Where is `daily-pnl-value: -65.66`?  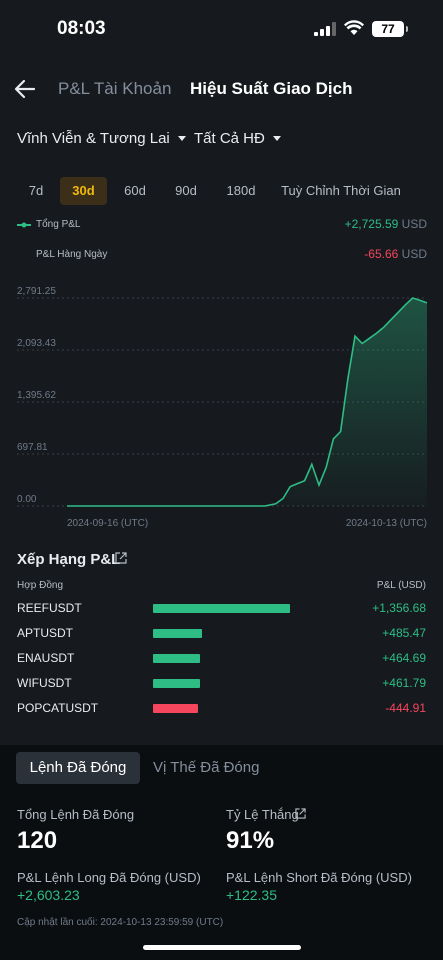
daily-pnl-value: -65.66 is located at coordinates (381, 254).